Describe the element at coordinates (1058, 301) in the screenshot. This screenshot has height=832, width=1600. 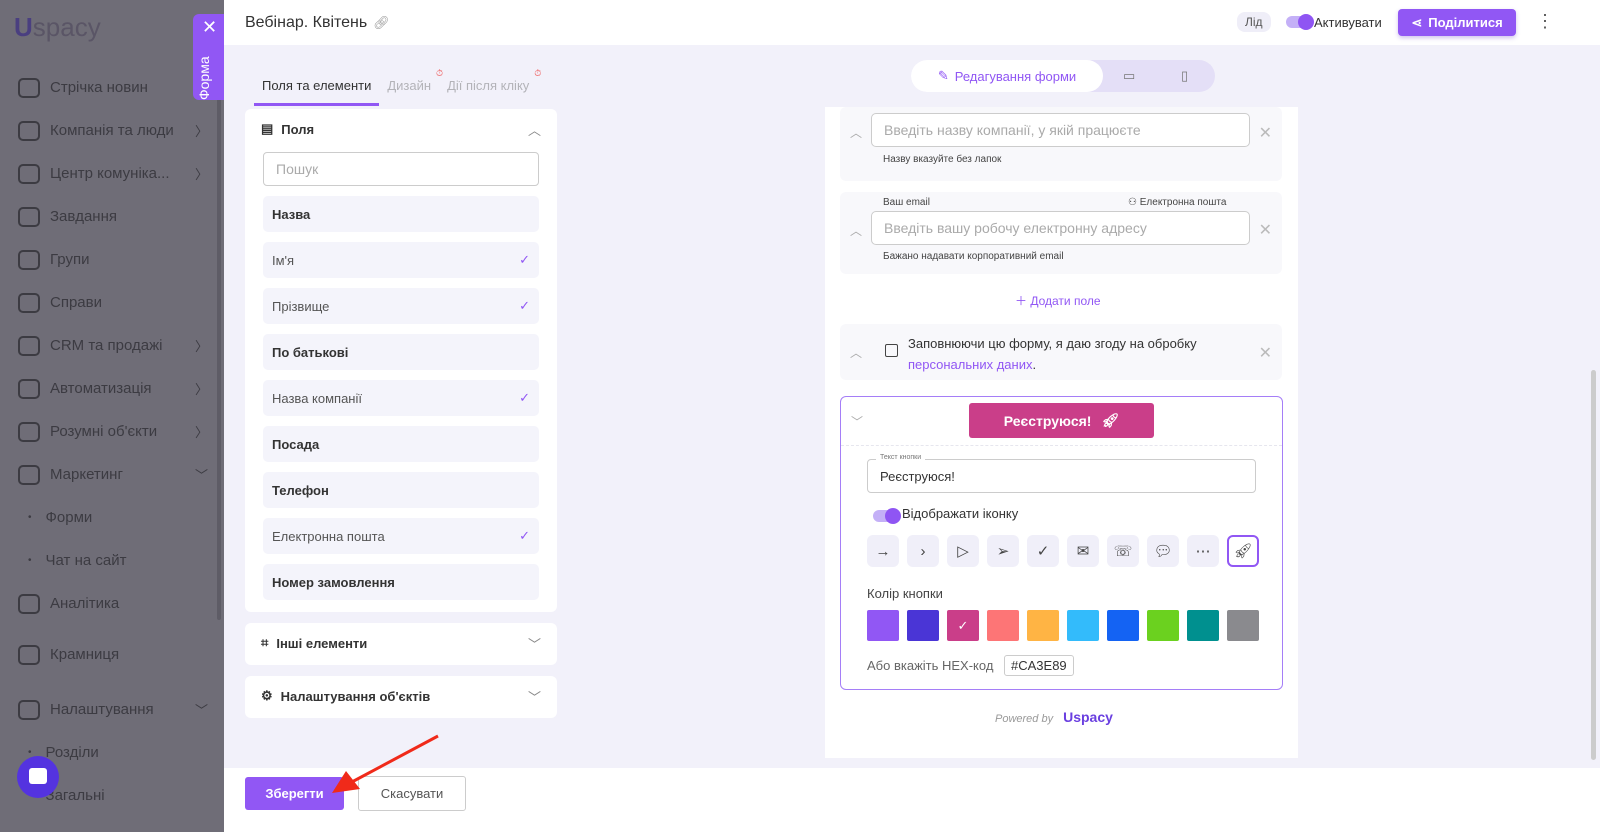
I see `add-field-button: ＋ Додати поле` at that location.